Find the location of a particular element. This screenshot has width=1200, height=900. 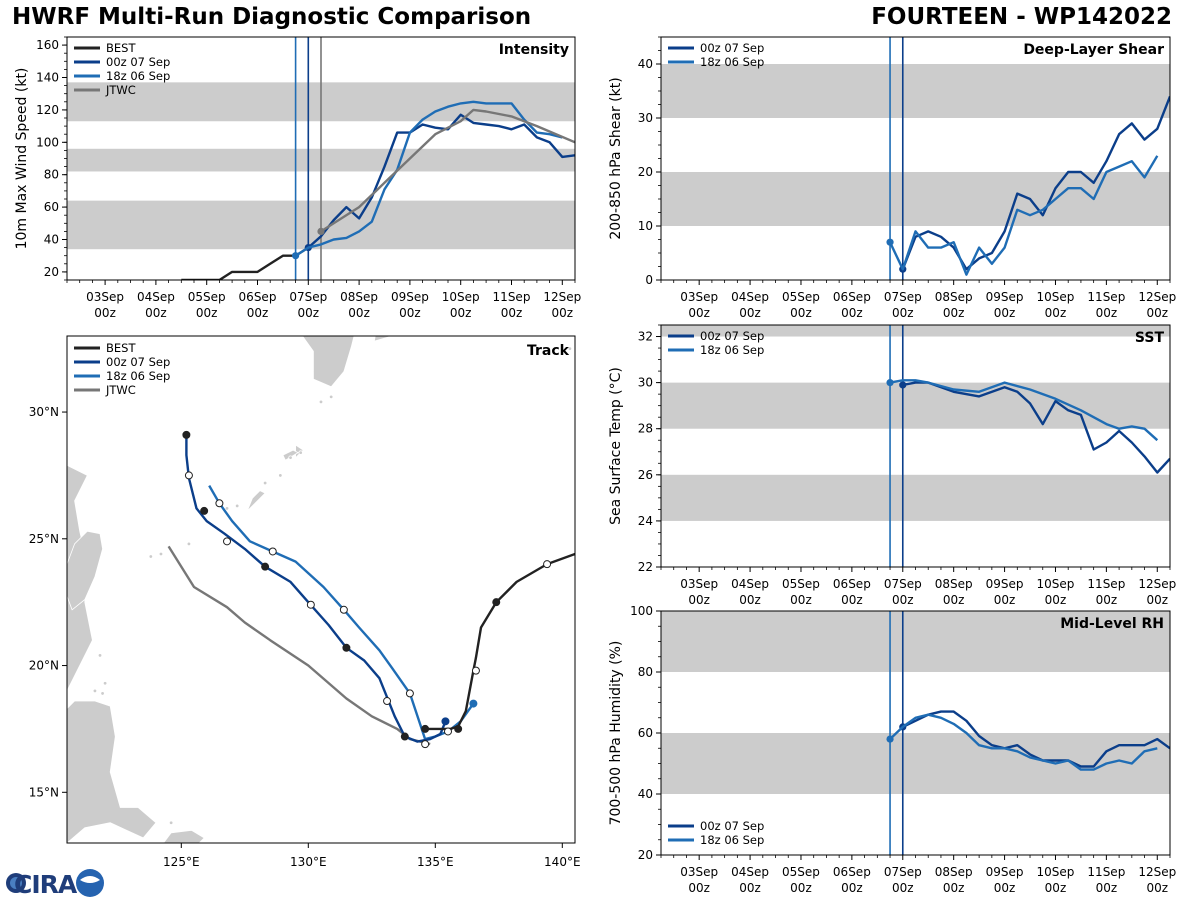

logo-globe-inner is located at coordinates (16, 883).